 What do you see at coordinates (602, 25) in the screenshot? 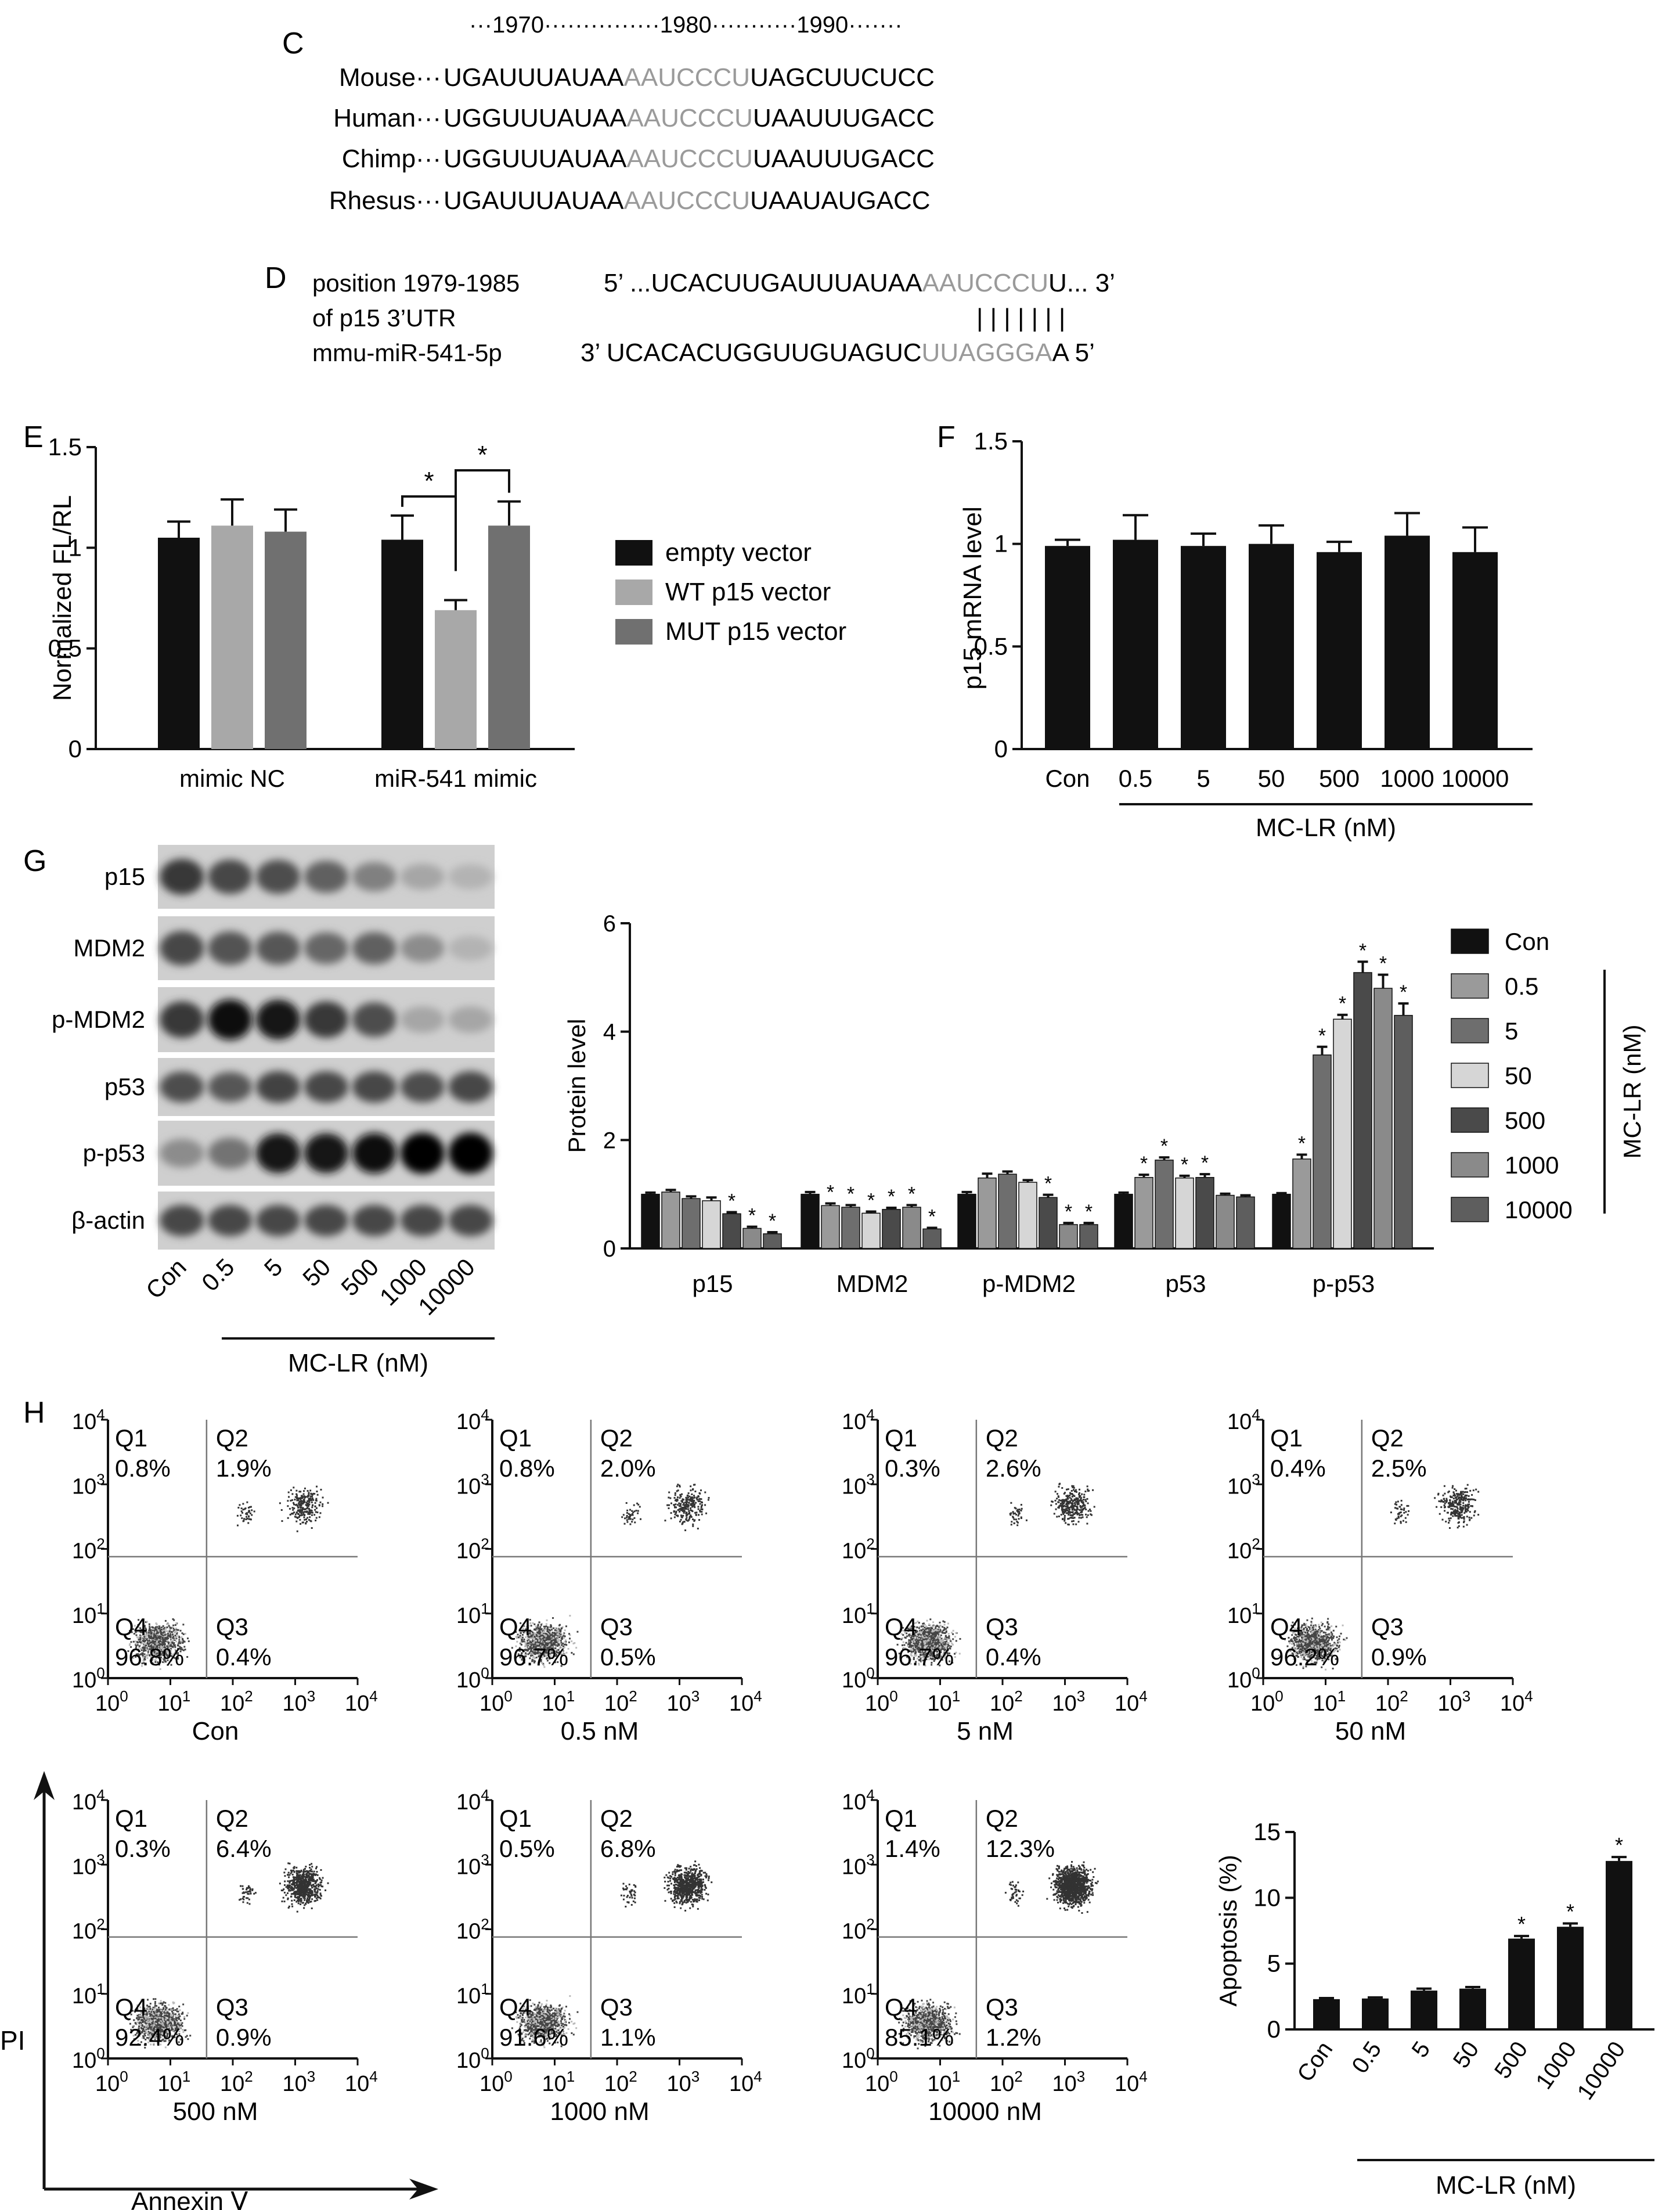
I see `ruler-dots: ···············` at bounding box center [602, 25].